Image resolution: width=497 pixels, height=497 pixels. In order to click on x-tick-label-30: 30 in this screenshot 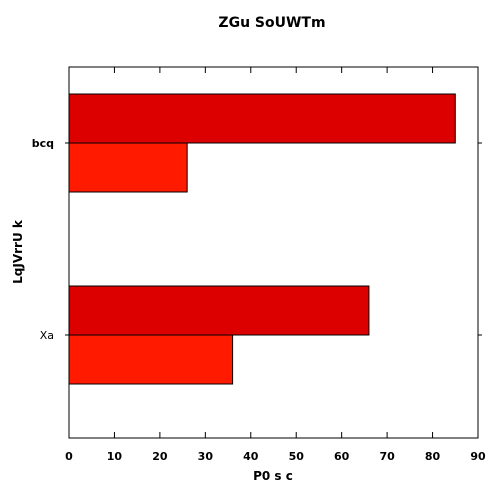, I will do `click(206, 456)`.